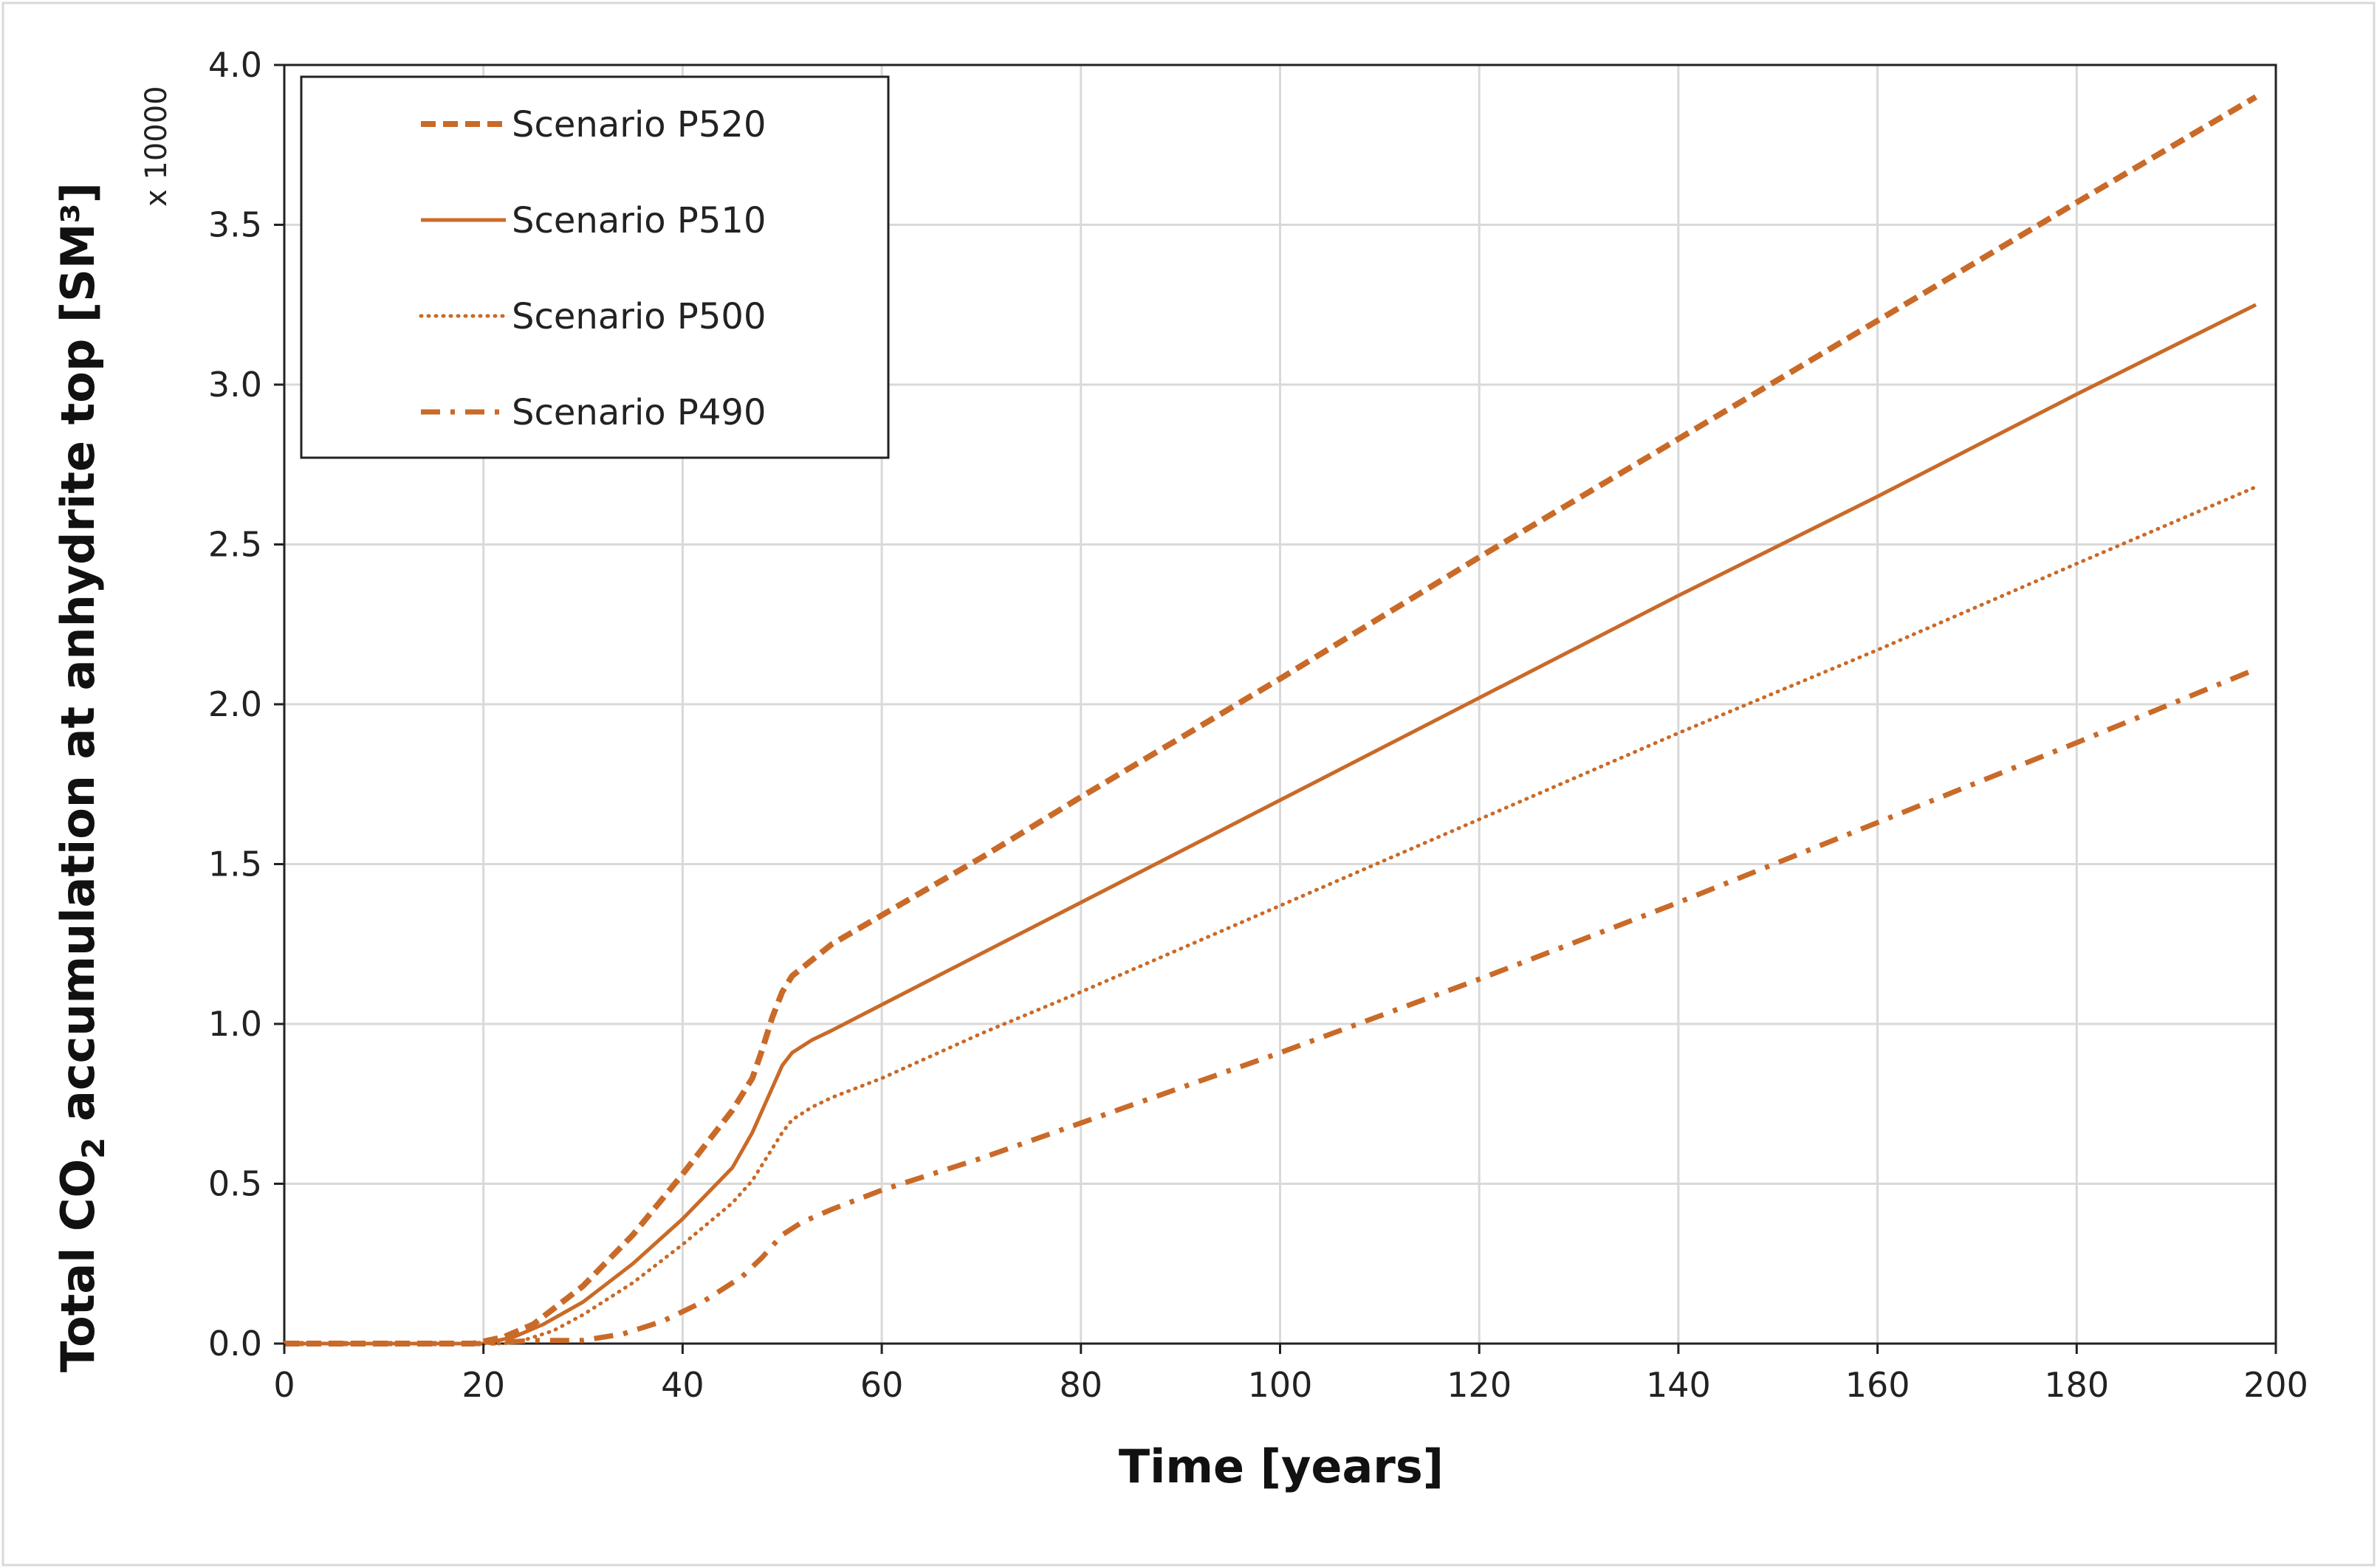 The height and width of the screenshot is (1568, 2377). I want to click on y-tick-label: 1.5, so click(235, 865).